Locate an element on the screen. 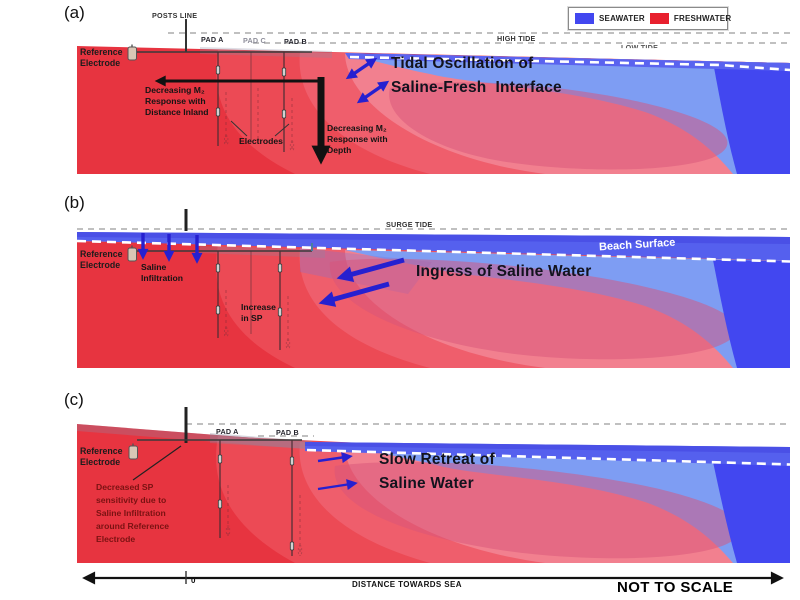 Image resolution: width=800 pixels, height=600 pixels. reference-electrode-icon-a is located at coordinates (132, 52).